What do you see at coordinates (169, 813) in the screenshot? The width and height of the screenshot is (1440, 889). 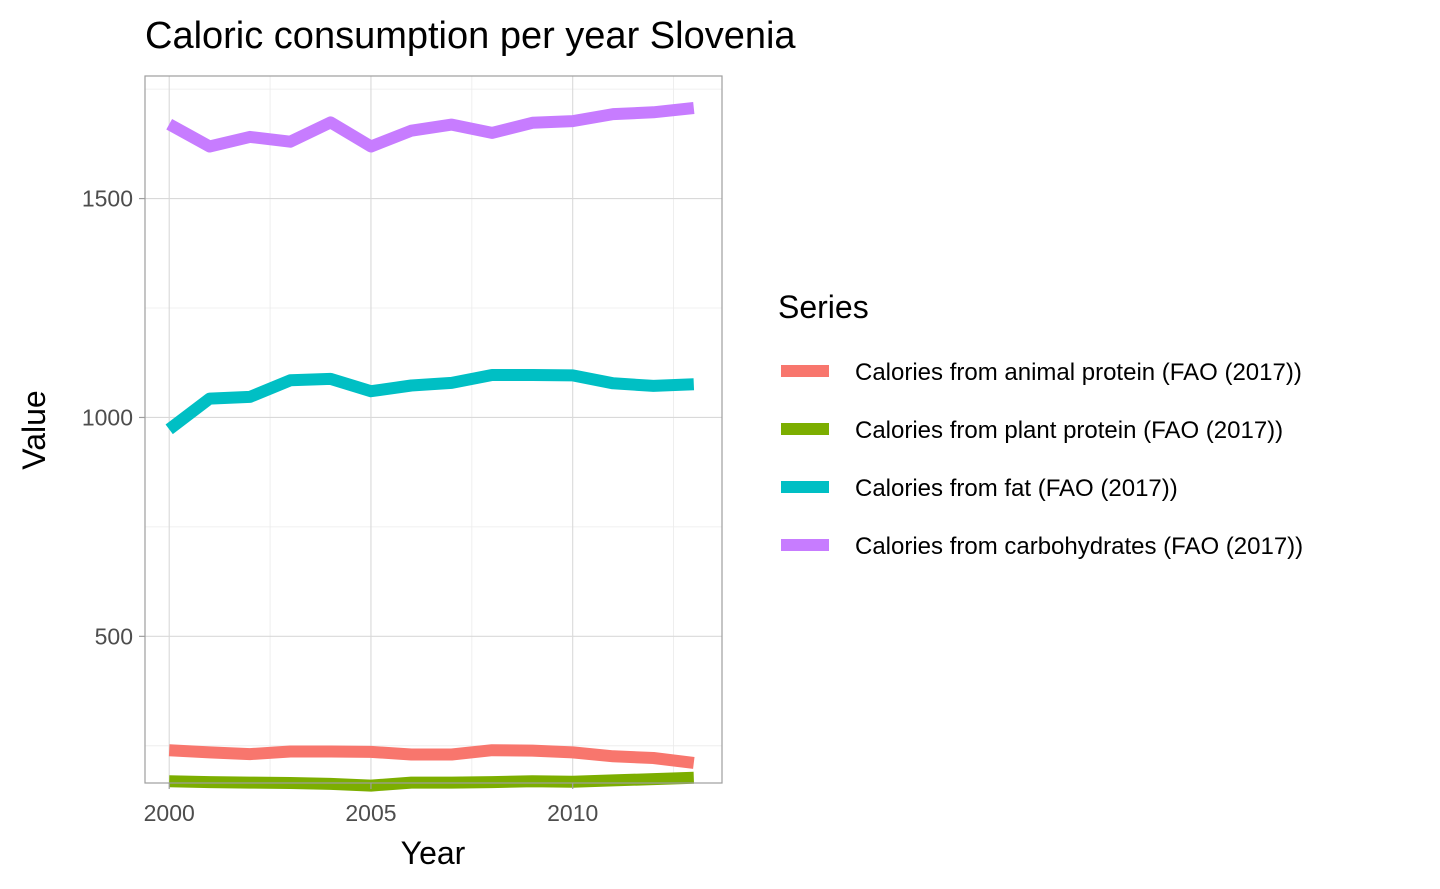 I see `x-tick-label: 2000` at bounding box center [169, 813].